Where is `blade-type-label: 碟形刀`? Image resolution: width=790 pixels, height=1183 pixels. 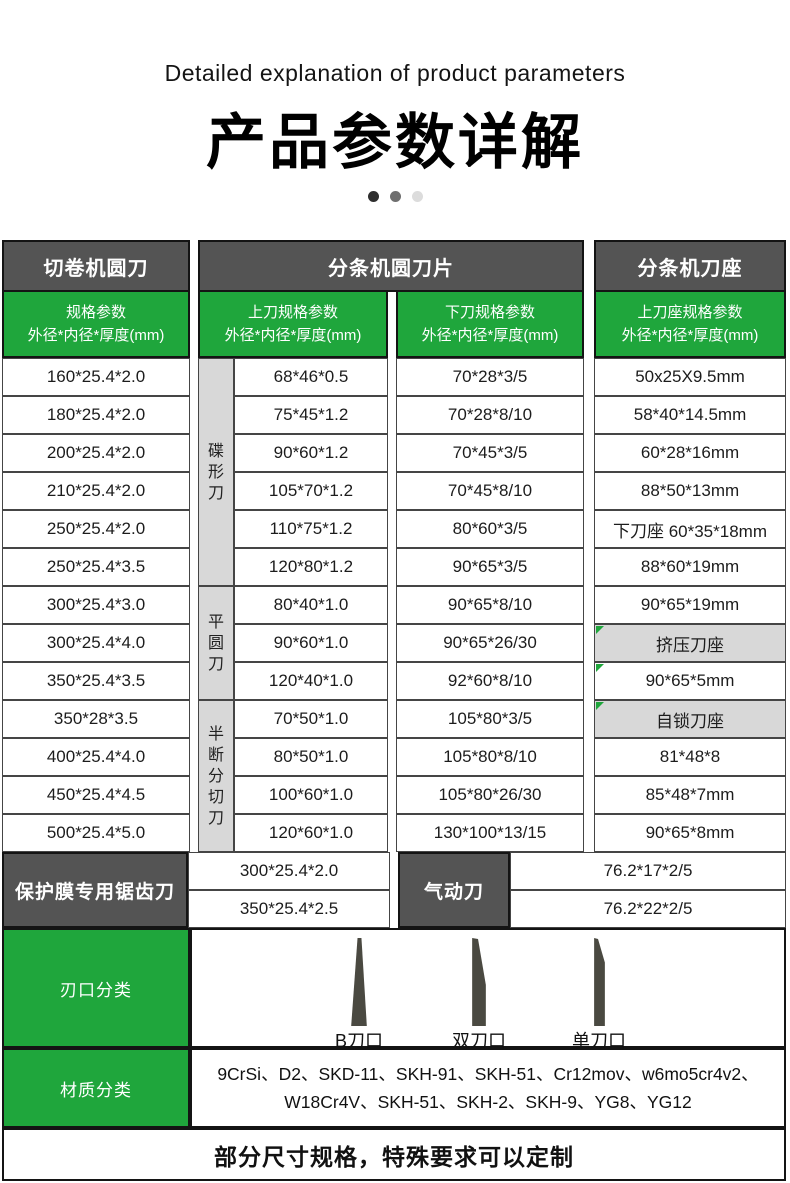
blade-type-label: 碟形刀 is located at coordinates (216, 472).